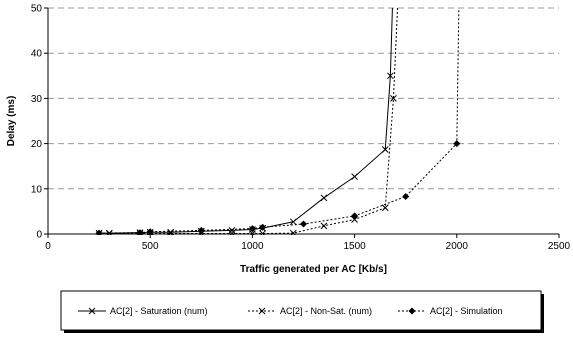 The height and width of the screenshot is (341, 573). I want to click on y-tick-label: 20, so click(37, 144).